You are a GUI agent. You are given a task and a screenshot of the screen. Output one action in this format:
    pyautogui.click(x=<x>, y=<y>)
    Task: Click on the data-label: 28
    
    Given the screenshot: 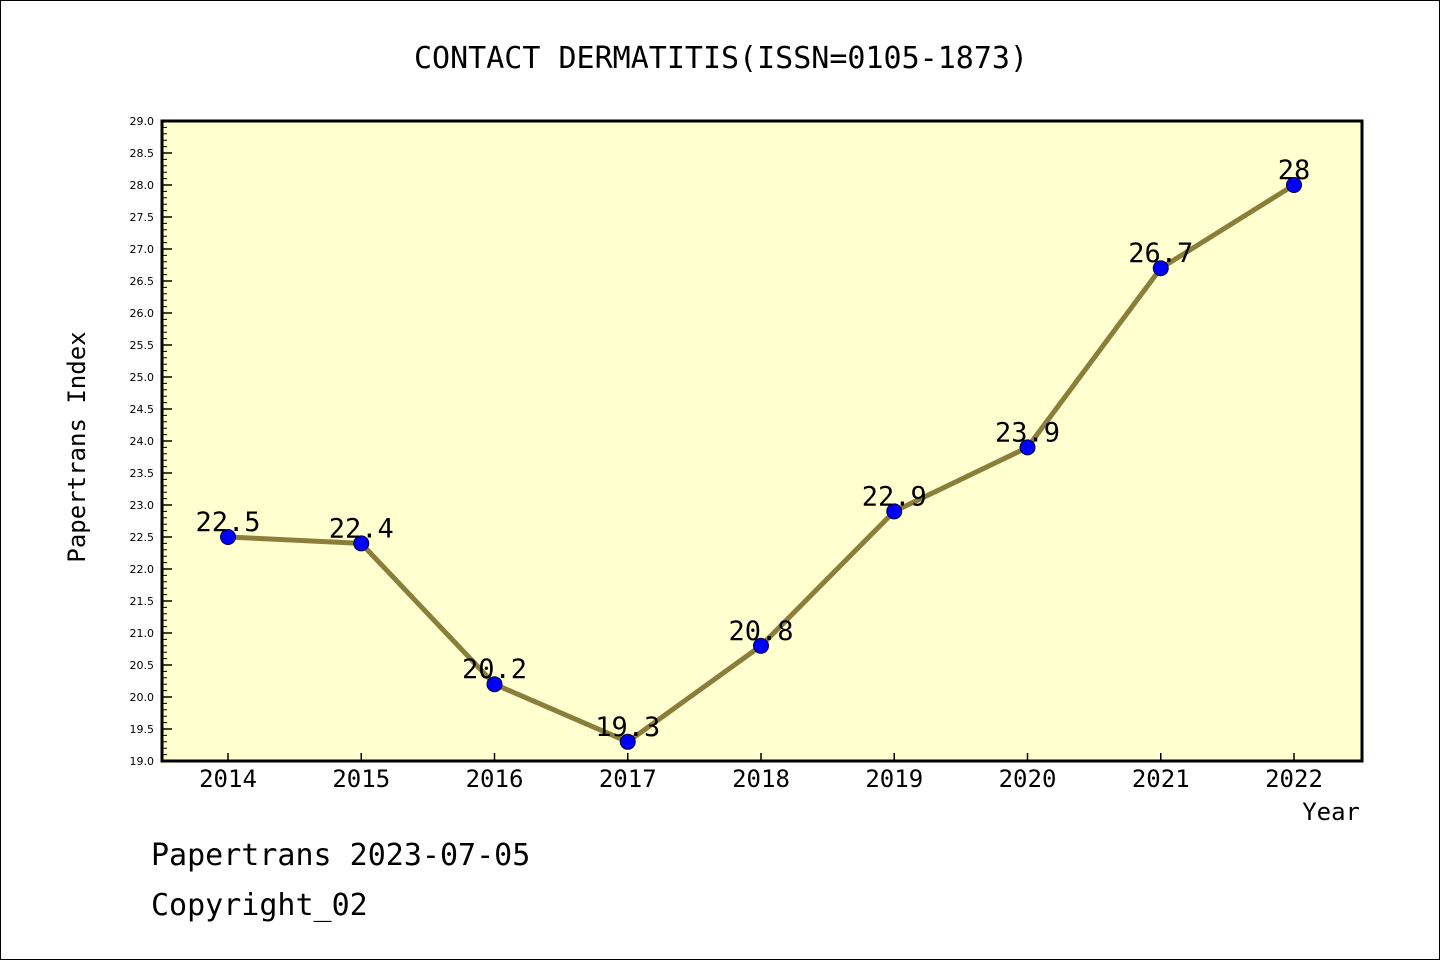 What is the action you would take?
    pyautogui.click(x=1294, y=170)
    